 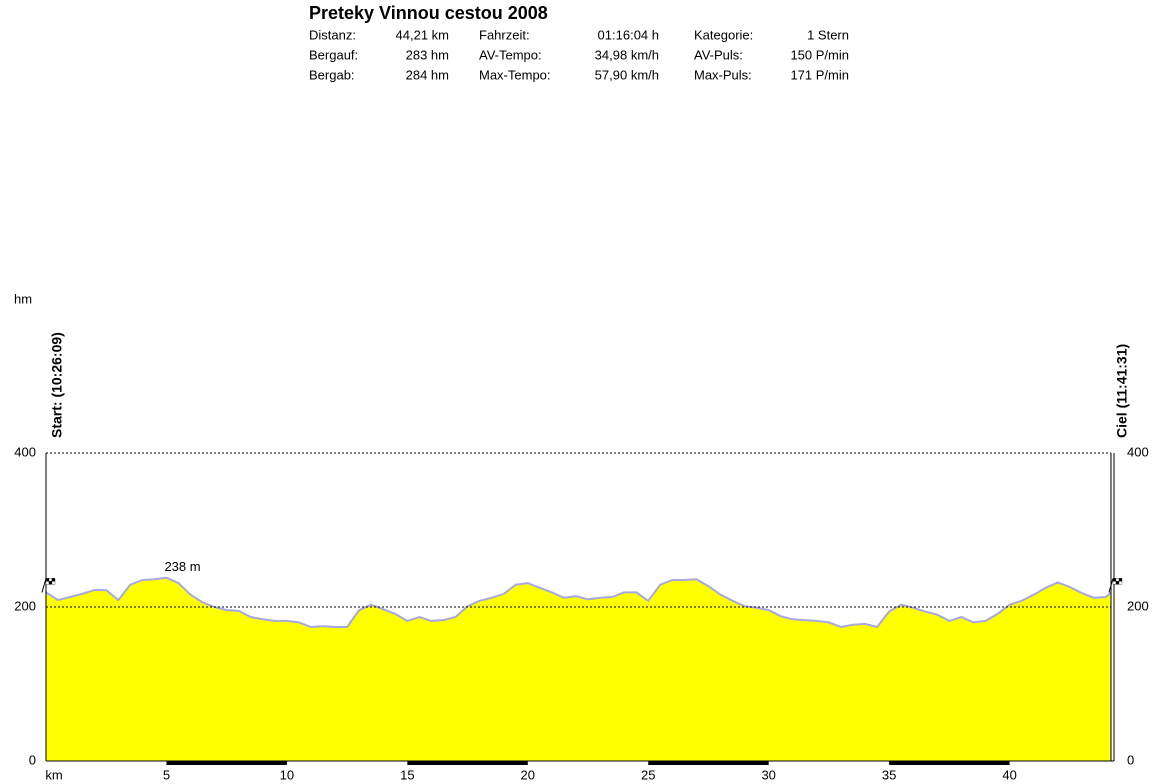 I want to click on stat-text: Max-Tempo:, so click(x=515, y=74).